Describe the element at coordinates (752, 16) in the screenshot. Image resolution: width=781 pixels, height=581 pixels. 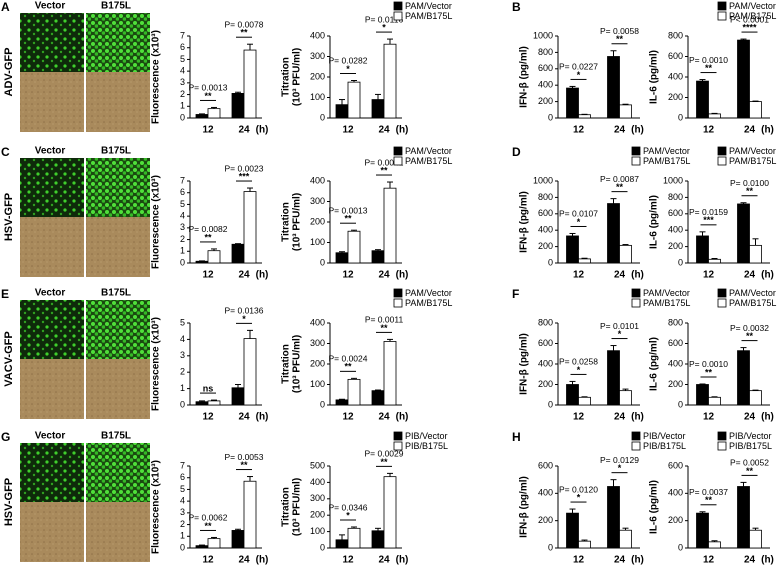
I see `legend-label: PAM/B175L` at that location.